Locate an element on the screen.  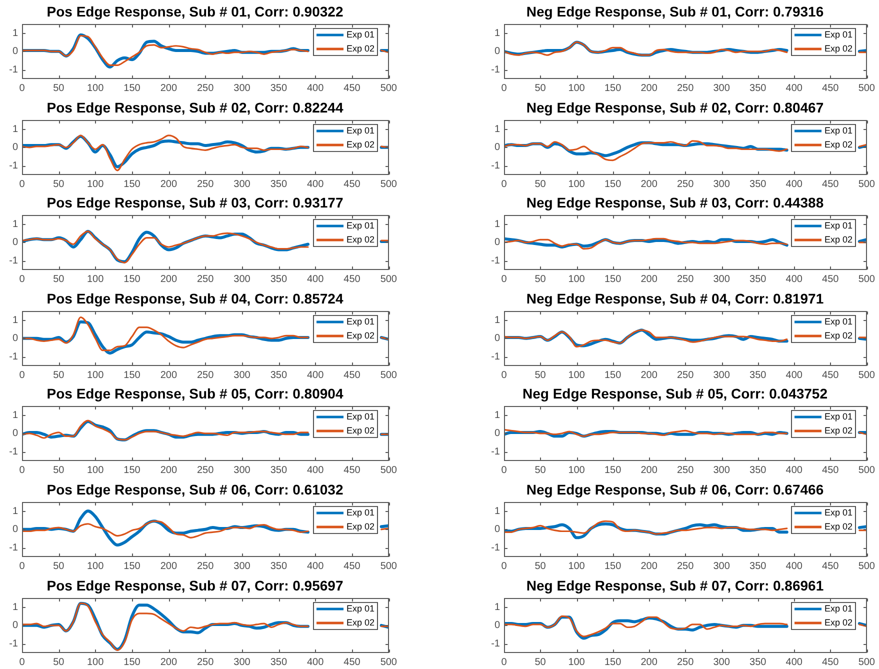
chart-title: Neg Edge Response, Sub # 03, Corr: 0.44388 is located at coordinates (675, 202).